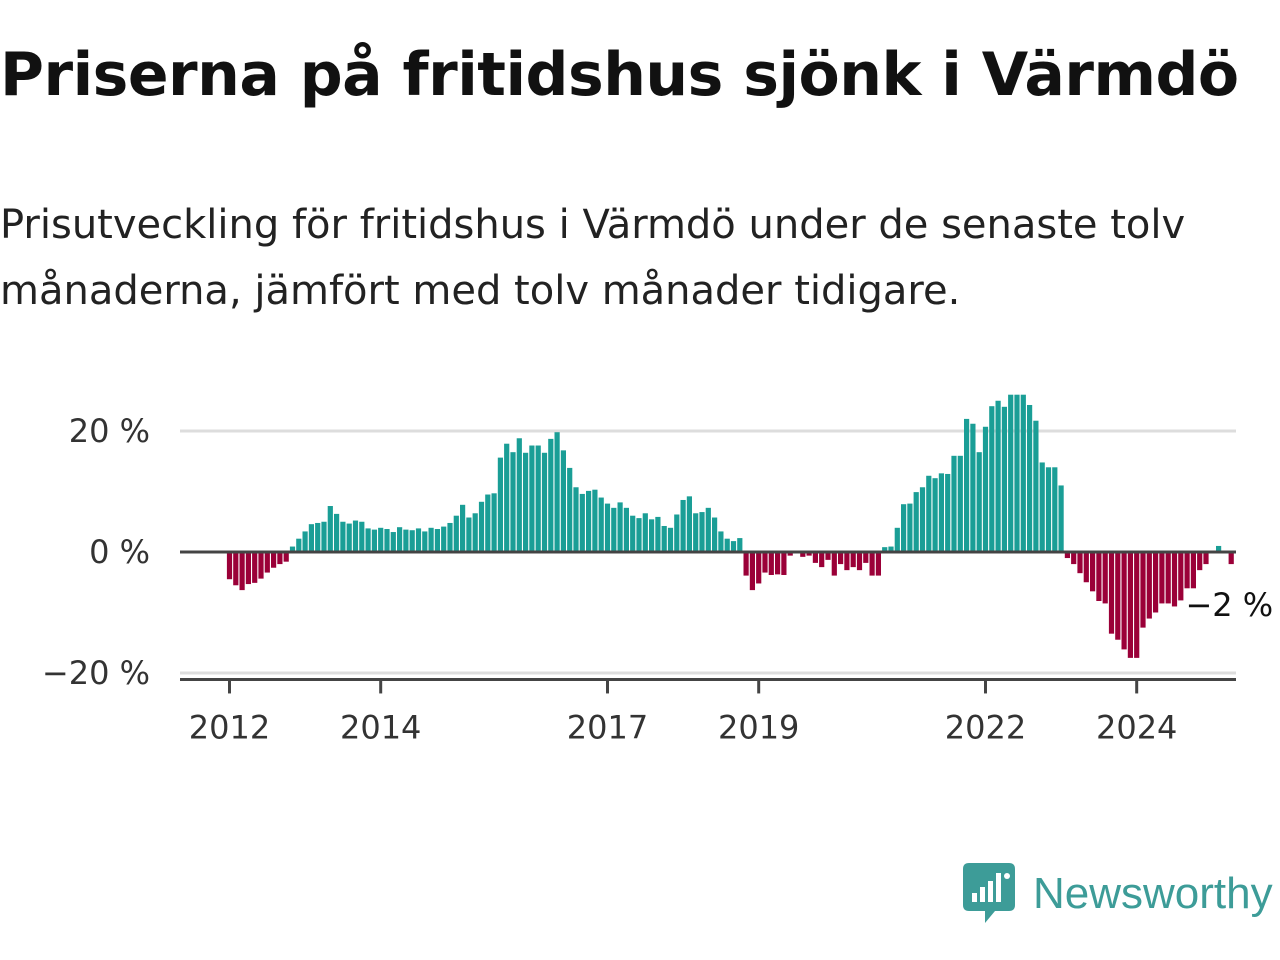 Image resolution: width=1280 pixels, height=960 pixels. What do you see at coordinates (985, 727) in the screenshot?
I see `x-tick-label: 2022` at bounding box center [985, 727].